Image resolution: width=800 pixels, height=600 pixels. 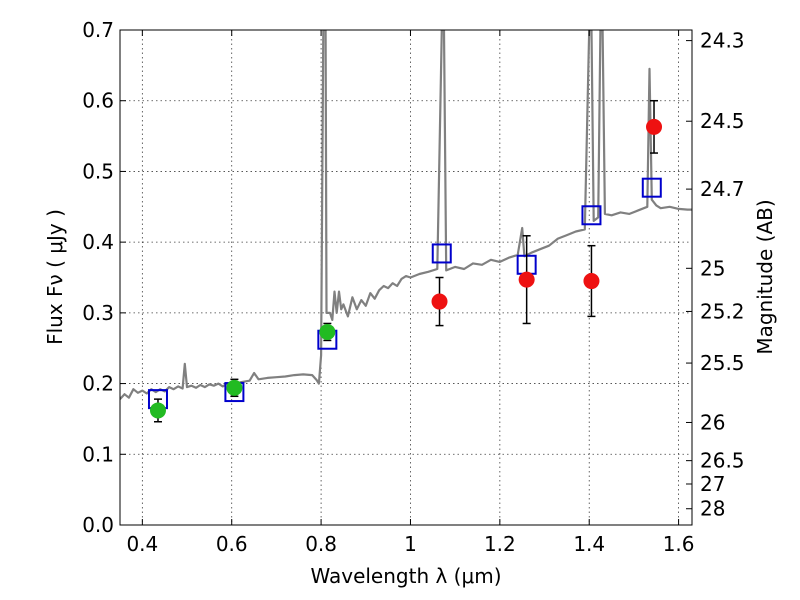 I want to click on right-tick-label: 28, so click(x=712, y=509).